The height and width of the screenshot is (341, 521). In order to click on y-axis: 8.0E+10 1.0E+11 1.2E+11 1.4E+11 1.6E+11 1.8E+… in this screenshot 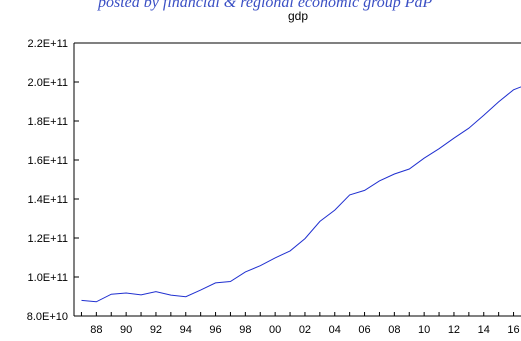, I will do `click(53, 180)`.